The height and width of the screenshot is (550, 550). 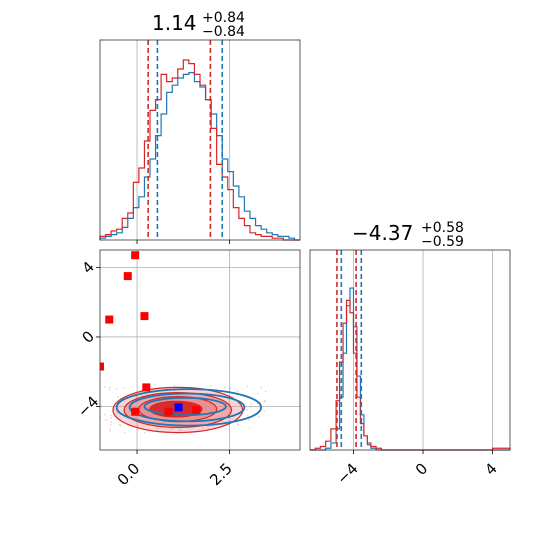 I want to click on title-p1: −4.37 +0.58 −0.59, so click(x=408, y=235).